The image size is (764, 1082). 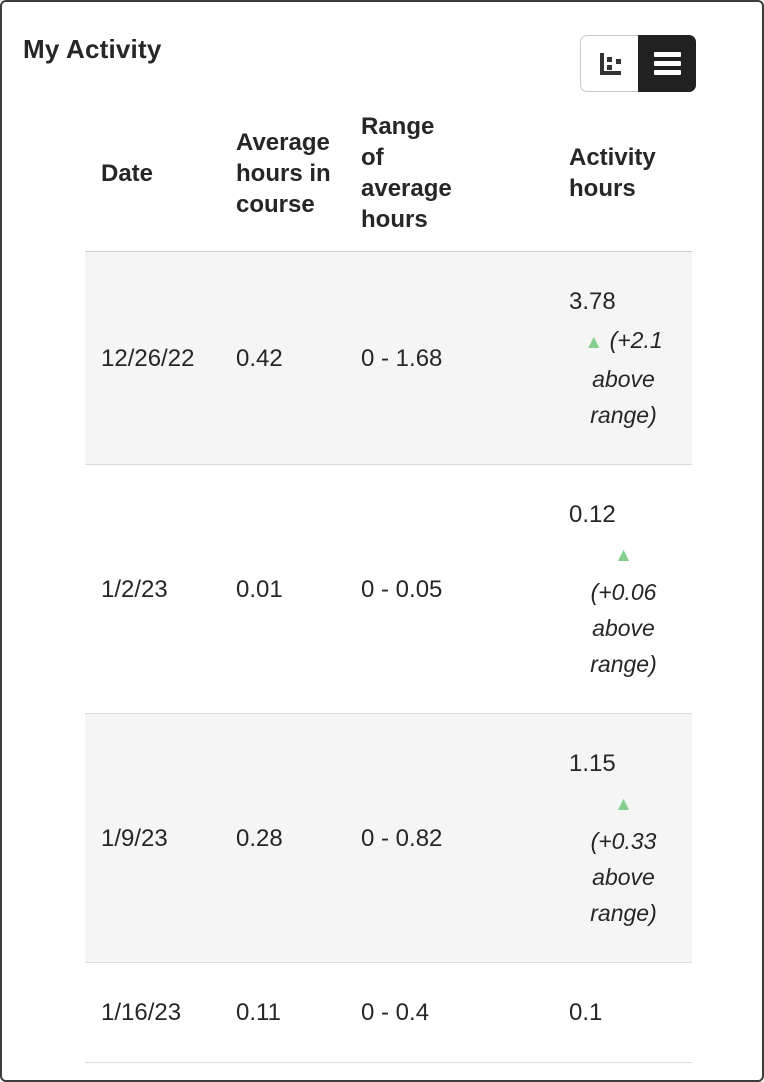 What do you see at coordinates (622, 173) in the screenshot?
I see `column-header-activity-hours: Activity hours` at bounding box center [622, 173].